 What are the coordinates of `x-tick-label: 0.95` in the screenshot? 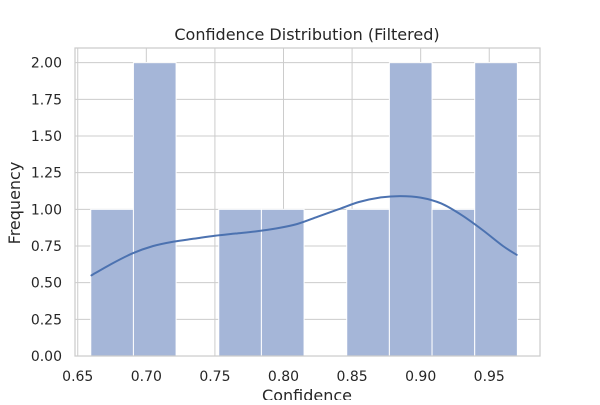 It's located at (489, 377).